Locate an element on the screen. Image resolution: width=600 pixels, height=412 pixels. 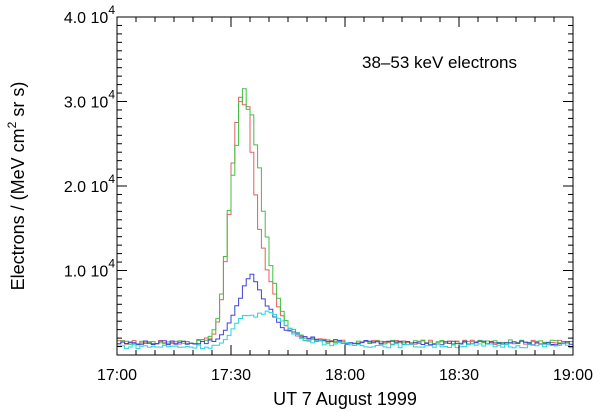
x-axis-title: UT 7 August 1999 is located at coordinates (345, 399).